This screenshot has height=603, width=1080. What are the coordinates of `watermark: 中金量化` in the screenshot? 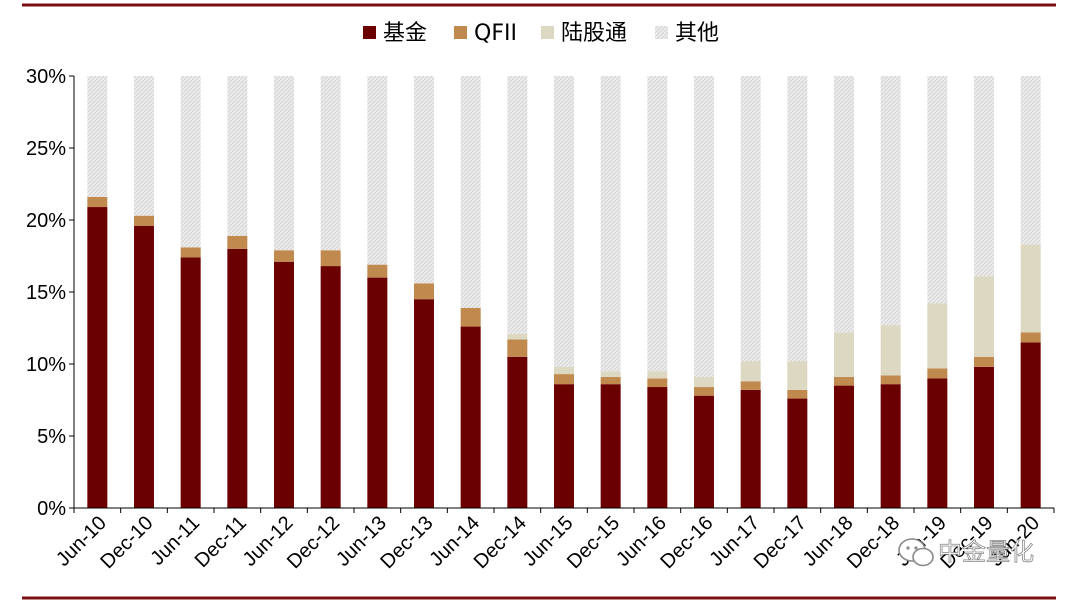 It's located at (966, 552).